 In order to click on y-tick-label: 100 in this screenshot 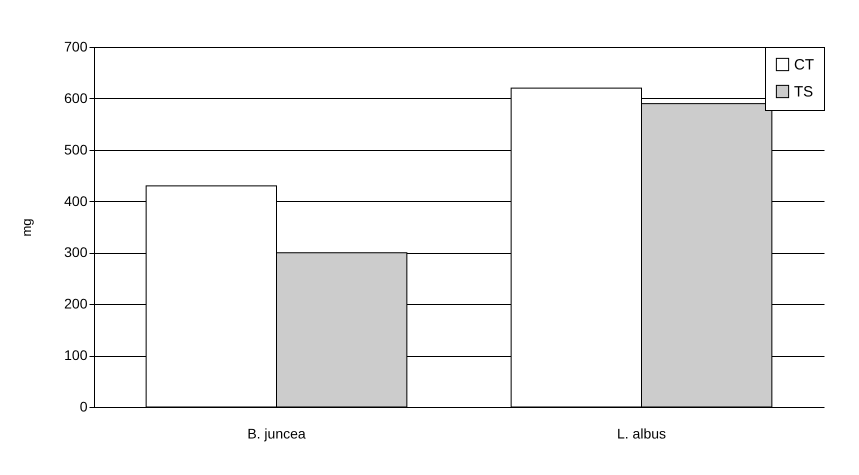, I will do `click(76, 355)`.